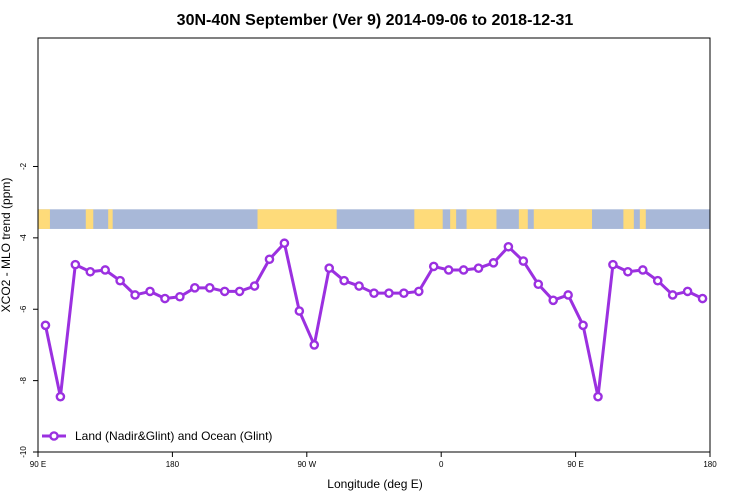 The image size is (750, 500). What do you see at coordinates (6, 245) in the screenshot?
I see `y-axis-label: XCO2 - MLO trend (ppm)` at bounding box center [6, 245].